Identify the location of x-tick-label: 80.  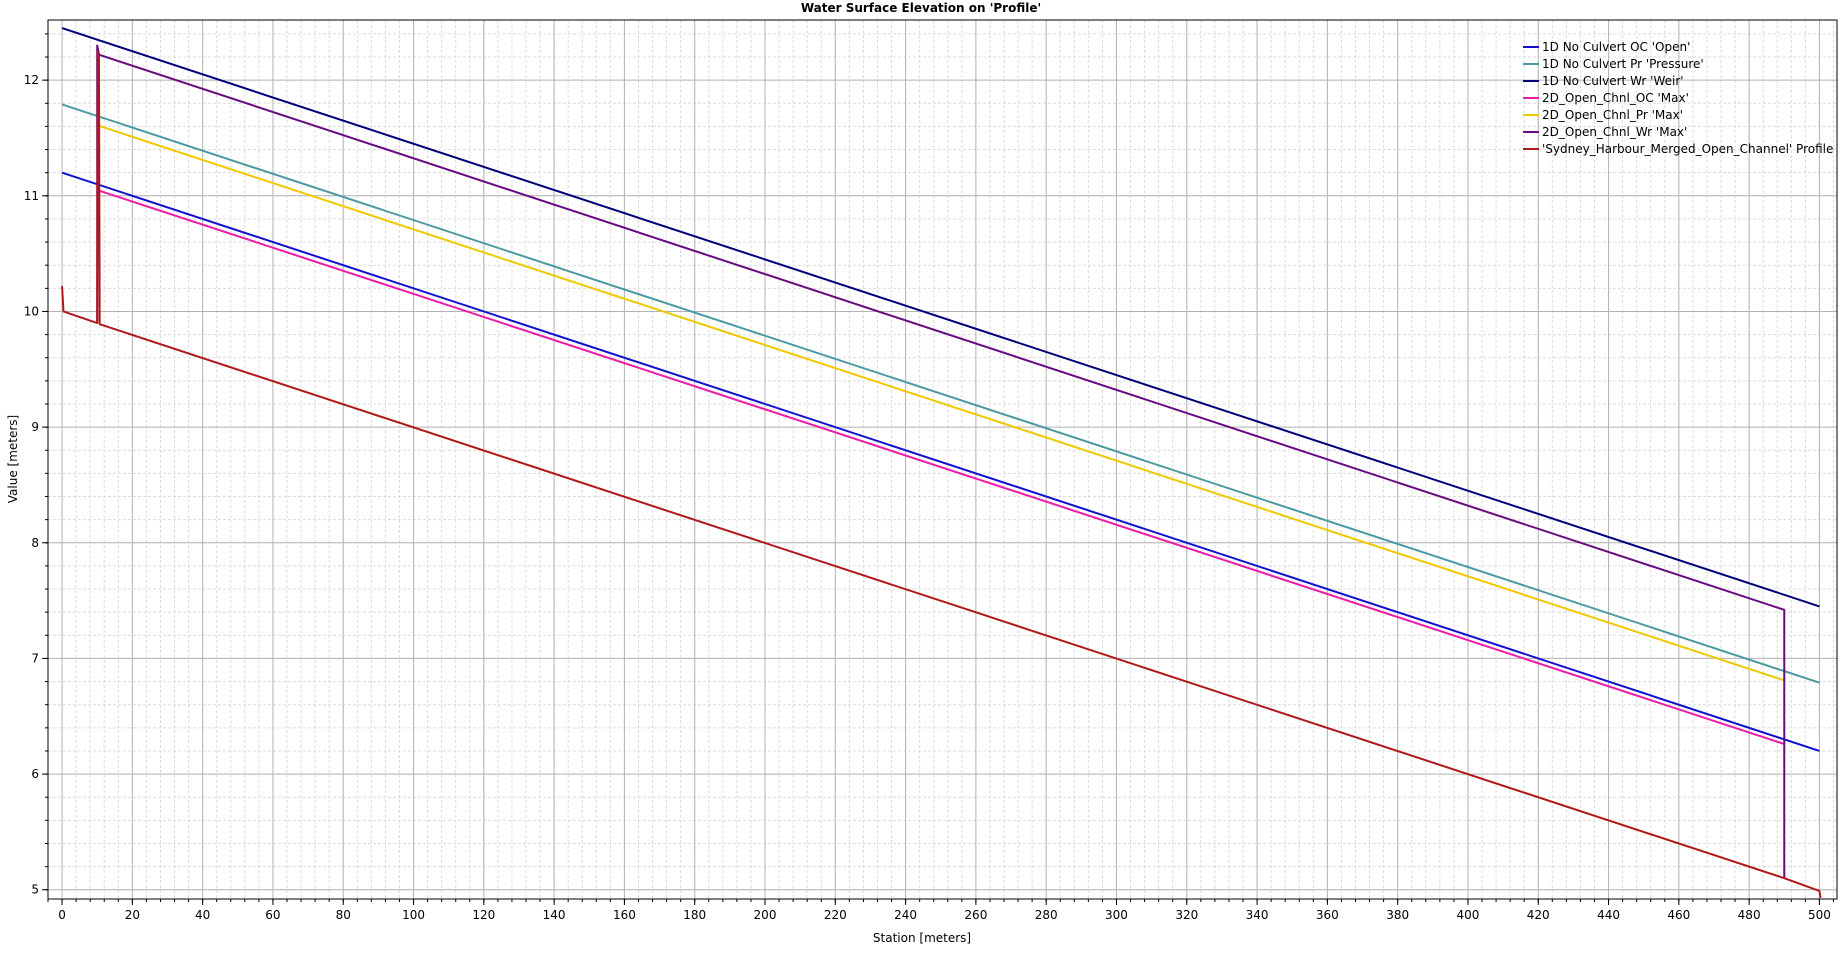
(343, 915).